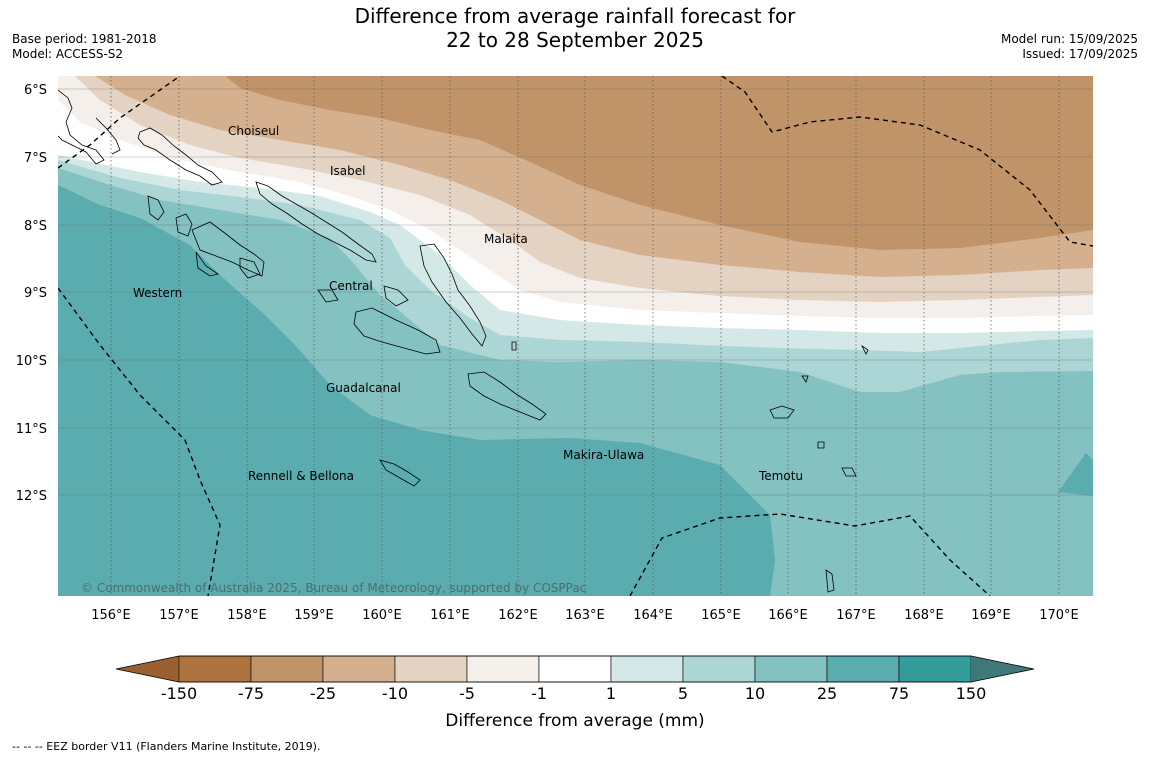 This screenshot has height=758, width=1150. What do you see at coordinates (314, 615) in the screenshot?
I see `lon-label: 159°E` at bounding box center [314, 615].